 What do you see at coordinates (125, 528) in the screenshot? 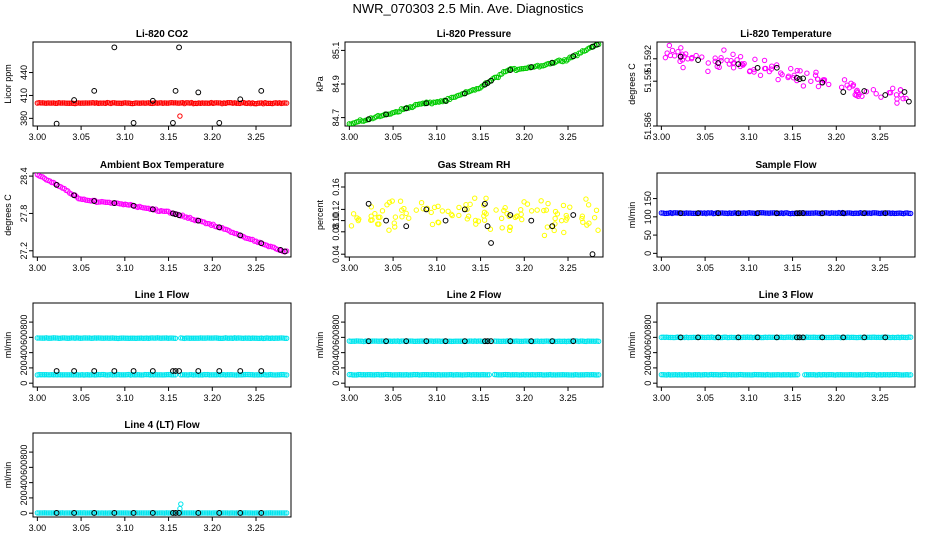
I see `x-tick-label: 3.10` at bounding box center [125, 528].